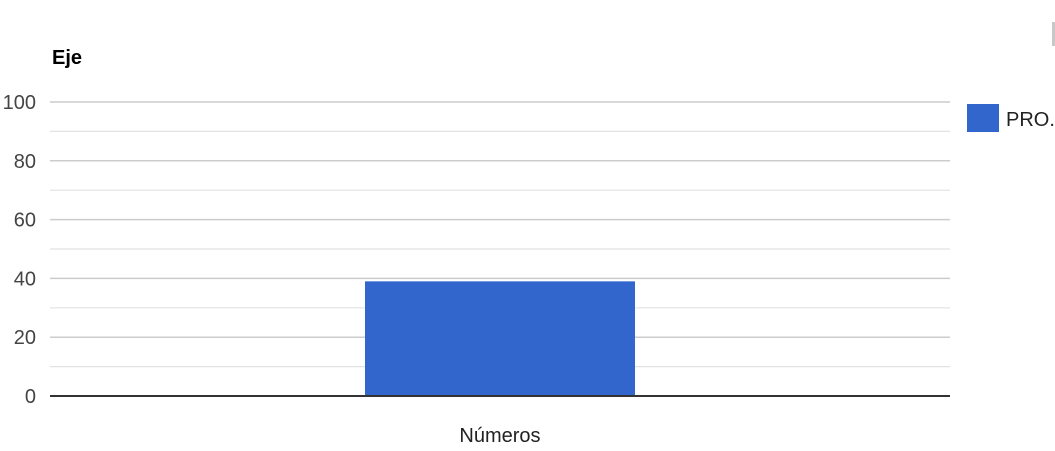  Describe the element at coordinates (25, 162) in the screenshot. I see `y-tick-label: 80` at that location.